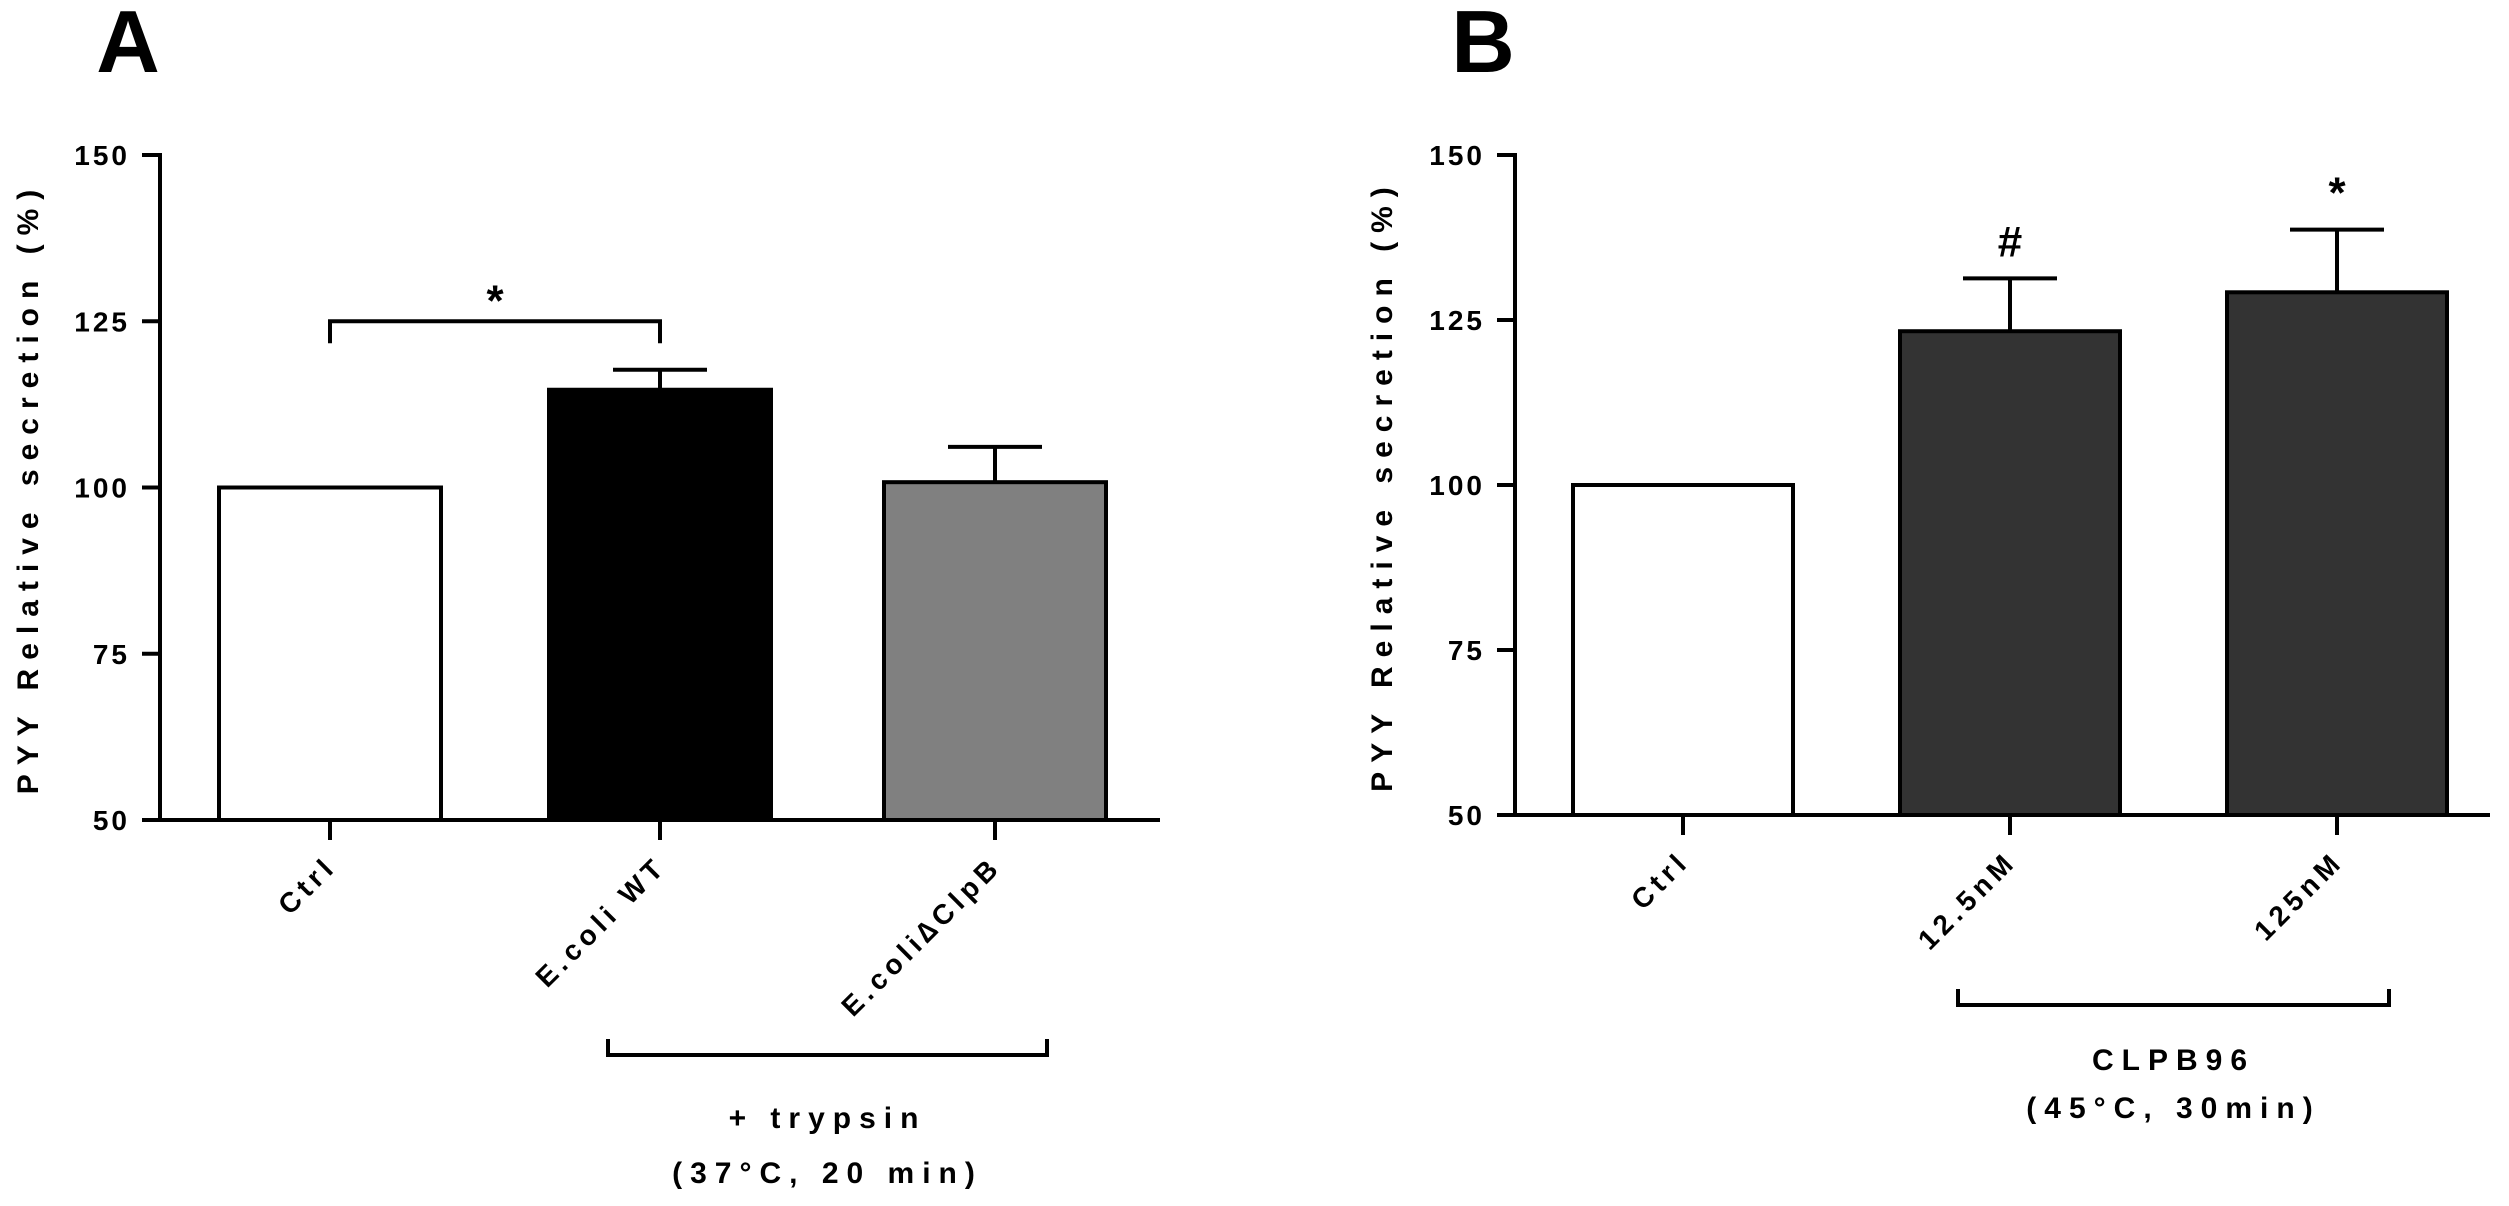  Describe the element at coordinates (2010, 241) in the screenshot. I see `significance-label: #` at that location.